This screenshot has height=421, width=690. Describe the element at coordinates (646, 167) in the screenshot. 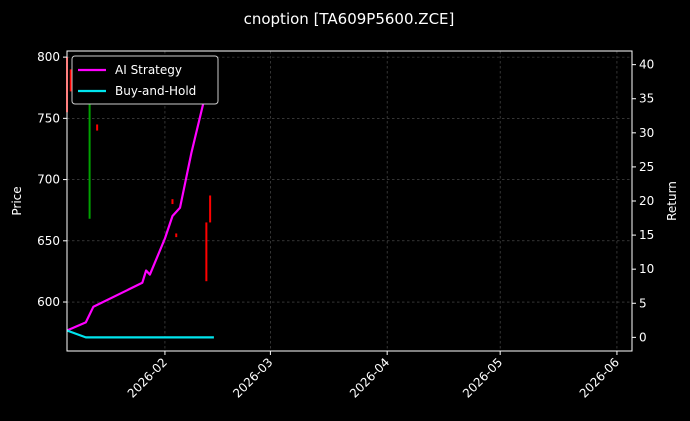

I see `y-tick-label-right: 25` at that location.